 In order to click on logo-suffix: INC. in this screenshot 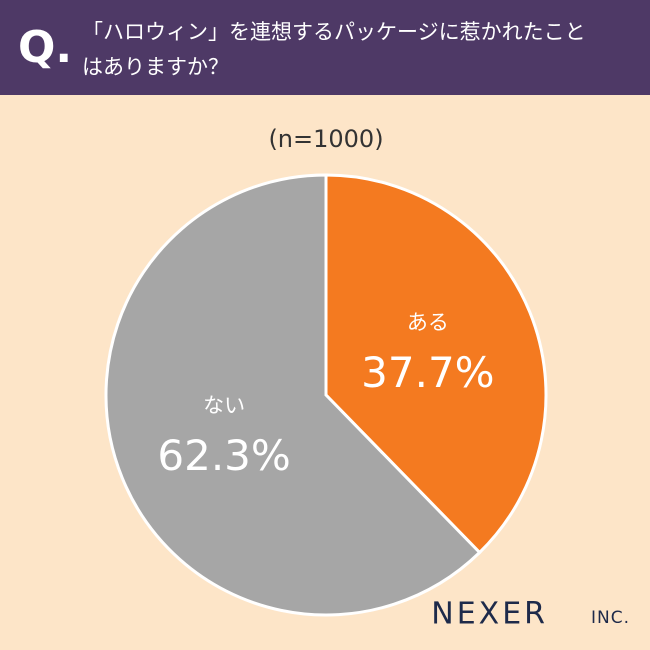, I will do `click(610, 618)`.